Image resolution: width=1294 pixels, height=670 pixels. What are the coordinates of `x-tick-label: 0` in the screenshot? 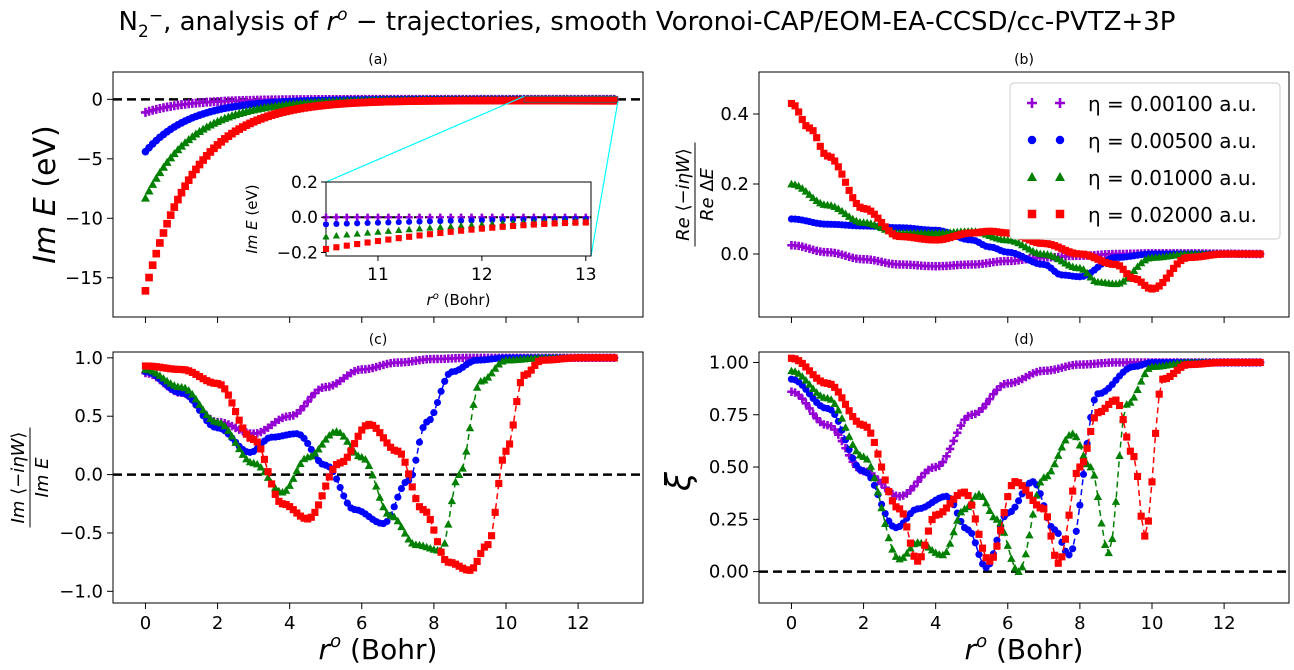 It's located at (145, 623).